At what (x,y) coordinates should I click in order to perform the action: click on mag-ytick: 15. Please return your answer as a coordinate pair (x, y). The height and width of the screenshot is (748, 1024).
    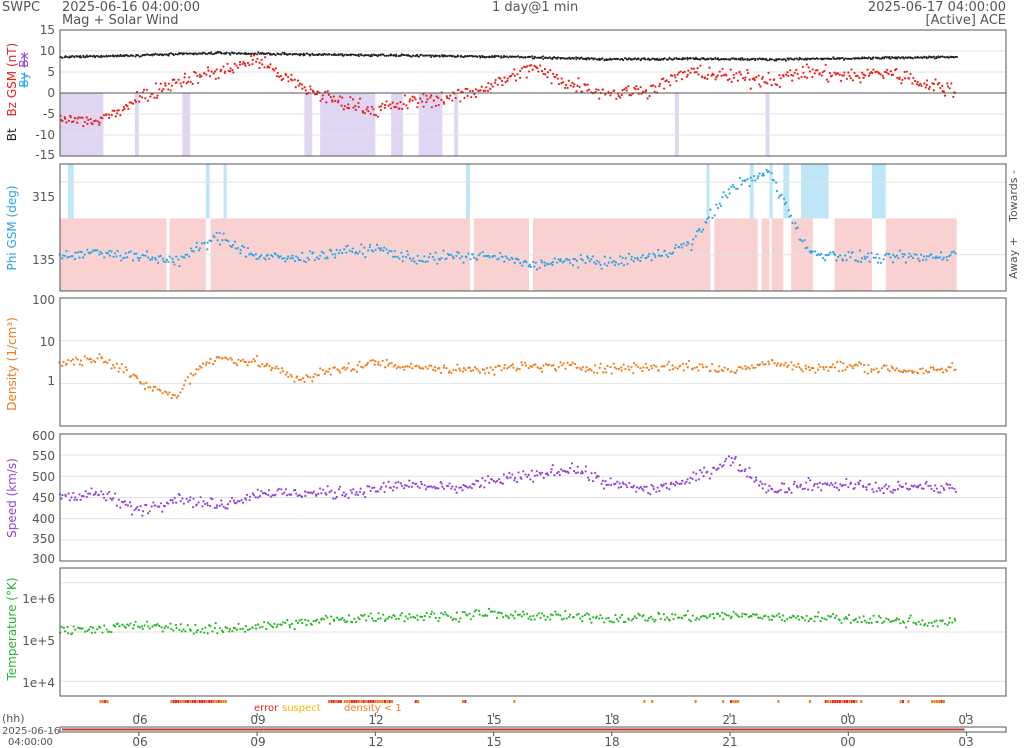
    Looking at the image, I should click on (47, 30).